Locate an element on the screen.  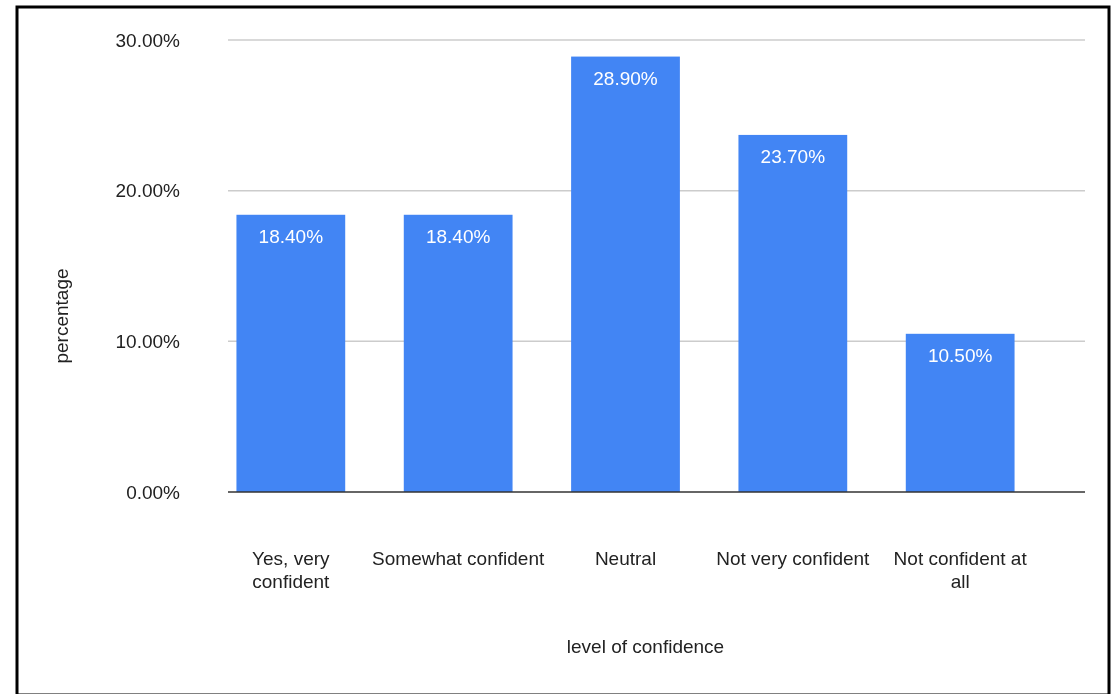
y-tick-label: 0.00% is located at coordinates (153, 492).